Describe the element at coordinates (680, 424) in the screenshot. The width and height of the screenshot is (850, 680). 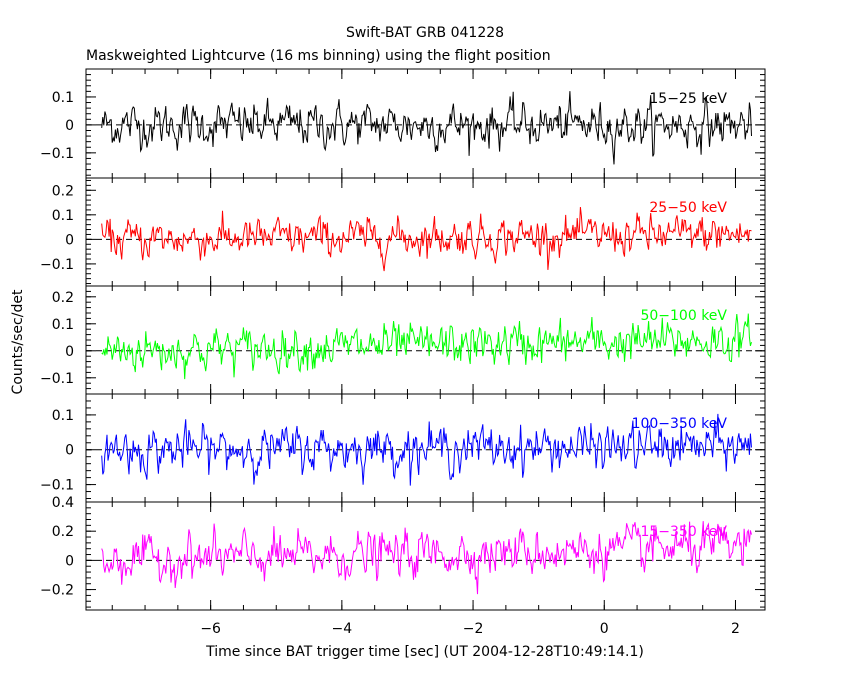
I see `panel-energy-label: 100−350 keV` at that location.